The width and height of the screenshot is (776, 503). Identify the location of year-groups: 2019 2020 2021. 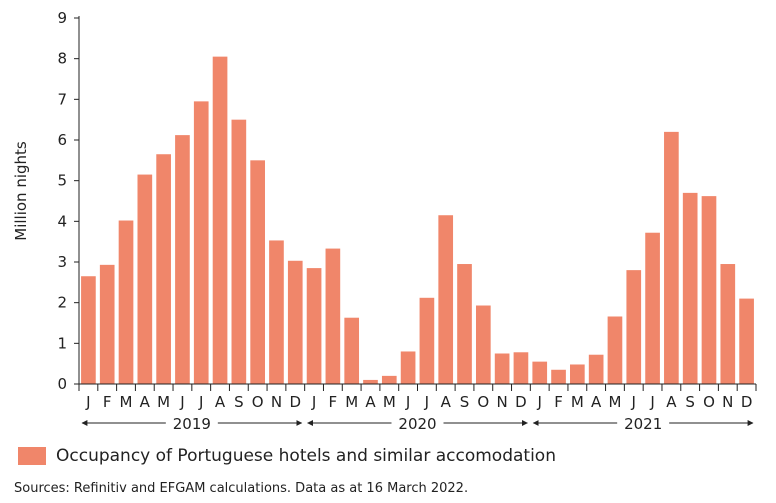
(417, 424).